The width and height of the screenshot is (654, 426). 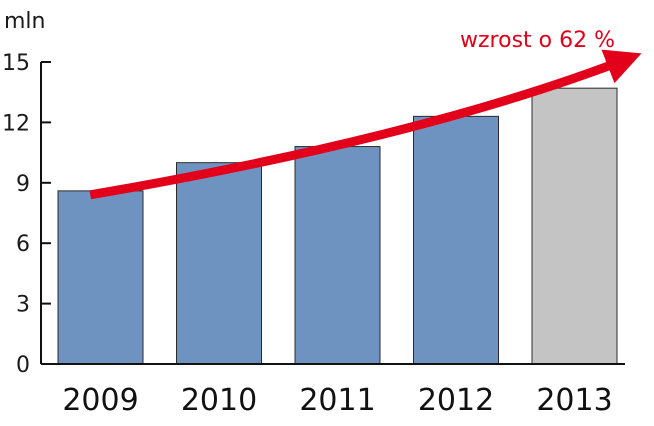 What do you see at coordinates (23, 365) in the screenshot?
I see `y-tick-label: 0` at bounding box center [23, 365].